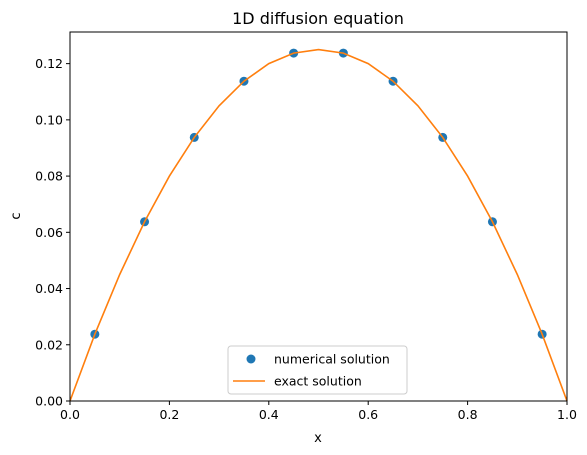  What do you see at coordinates (251, 359) in the screenshot?
I see `legend-marker-numerical` at bounding box center [251, 359].